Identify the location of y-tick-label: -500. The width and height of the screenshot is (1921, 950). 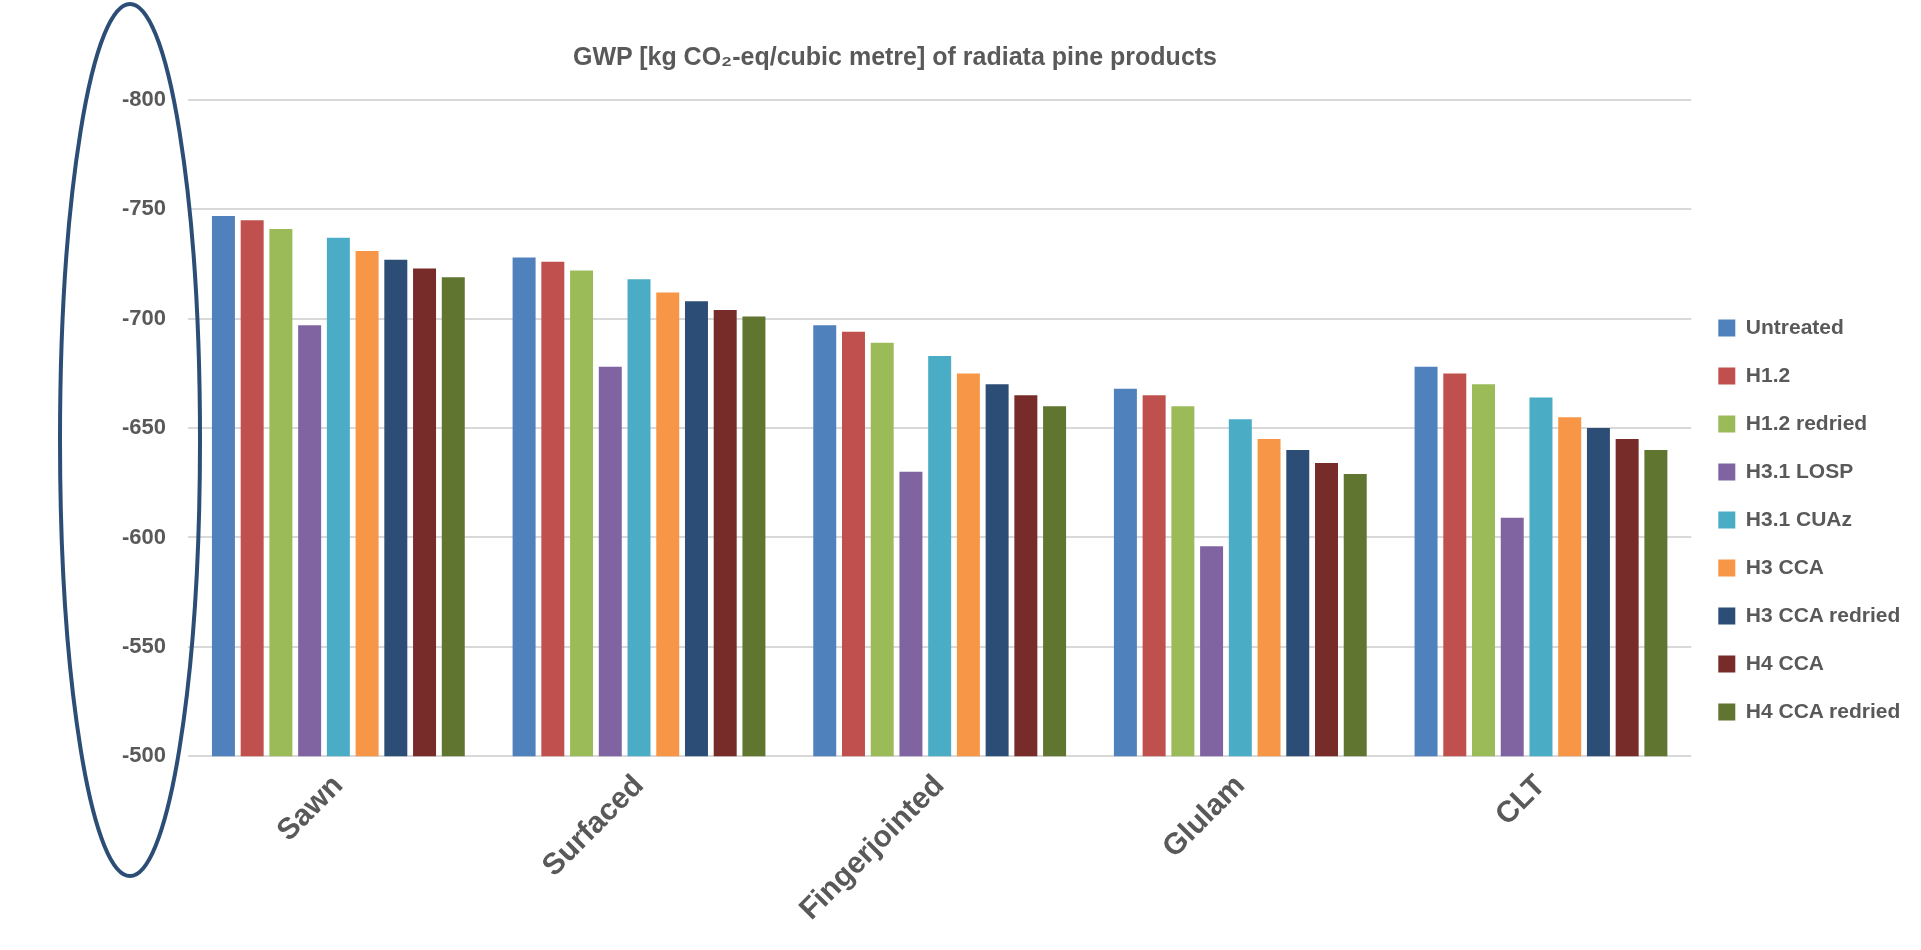
(144, 755).